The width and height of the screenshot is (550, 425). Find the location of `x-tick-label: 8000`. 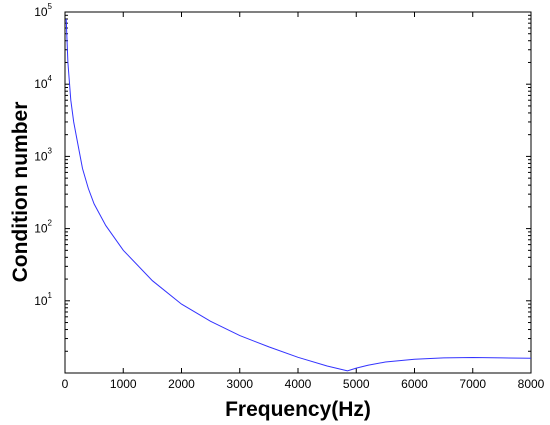

x-tick-label: 8000 is located at coordinates (531, 384).